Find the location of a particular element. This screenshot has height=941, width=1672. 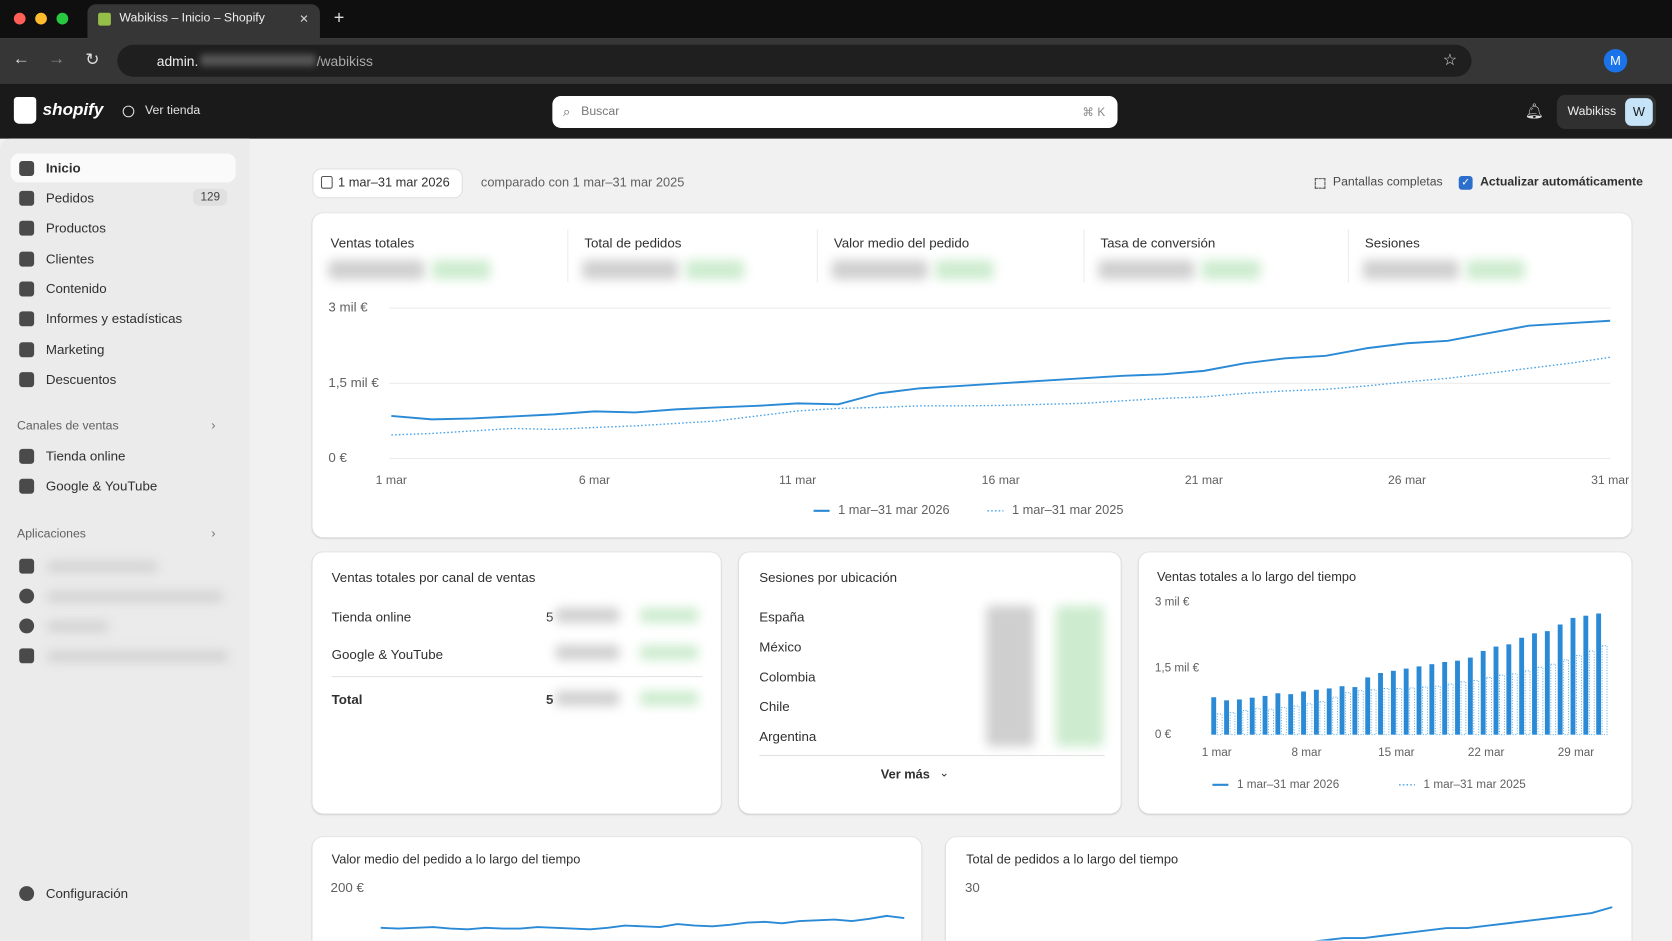

nav-item: Clientes is located at coordinates (70, 259).